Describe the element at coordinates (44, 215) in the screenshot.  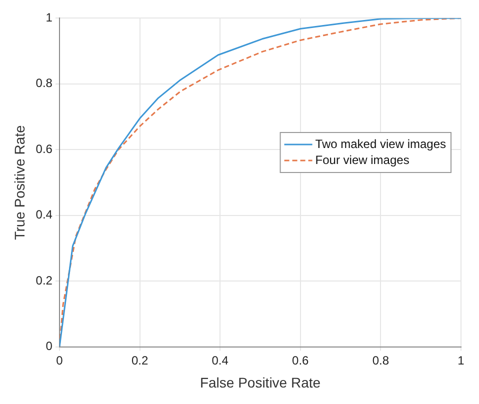
I see `y-tick-label: 0.4` at that location.